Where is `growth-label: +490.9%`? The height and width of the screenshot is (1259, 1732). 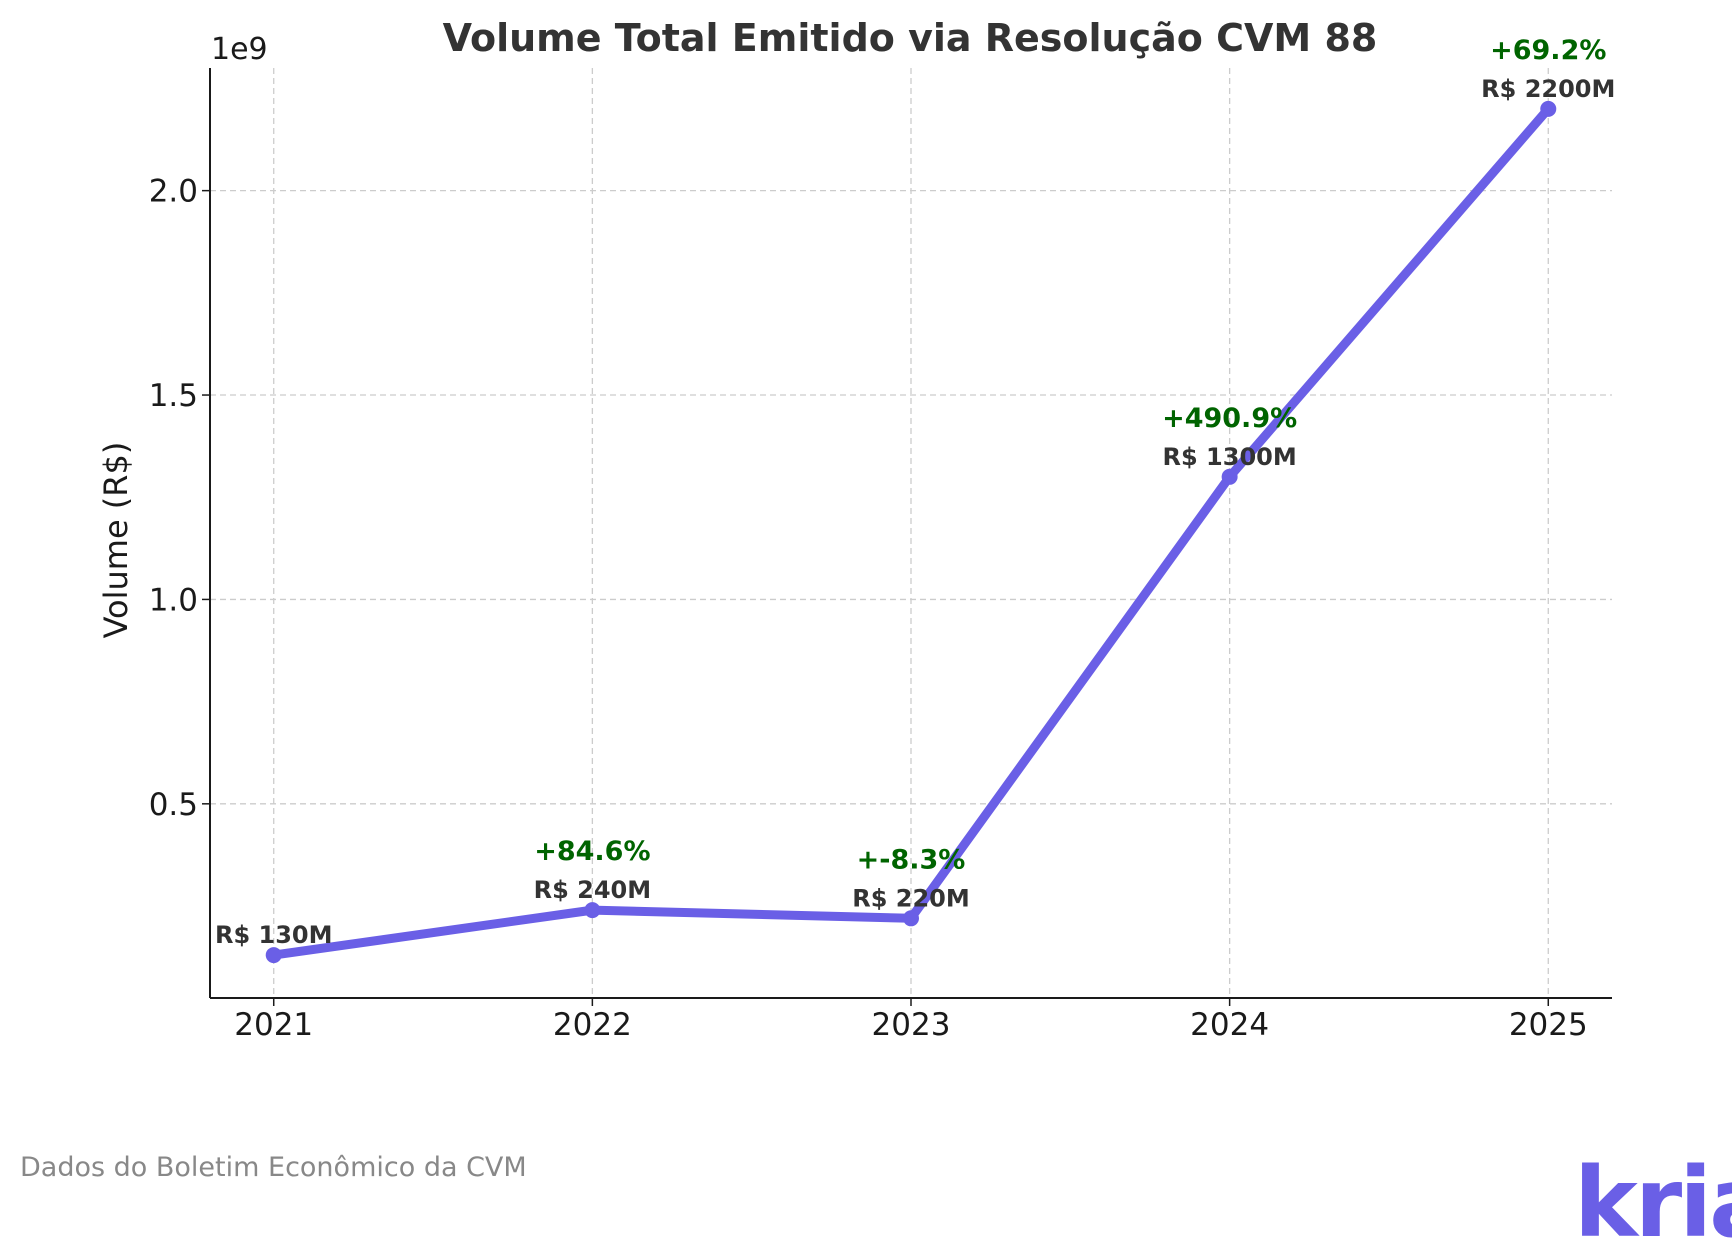 growth-label: +490.9% is located at coordinates (1229, 418).